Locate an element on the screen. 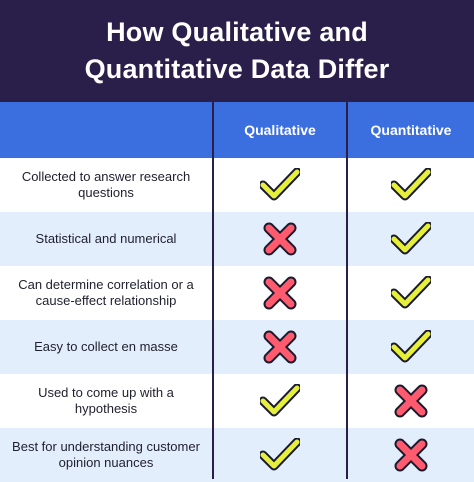  row-label: Used to come up with a hypothesis is located at coordinates (106, 400).